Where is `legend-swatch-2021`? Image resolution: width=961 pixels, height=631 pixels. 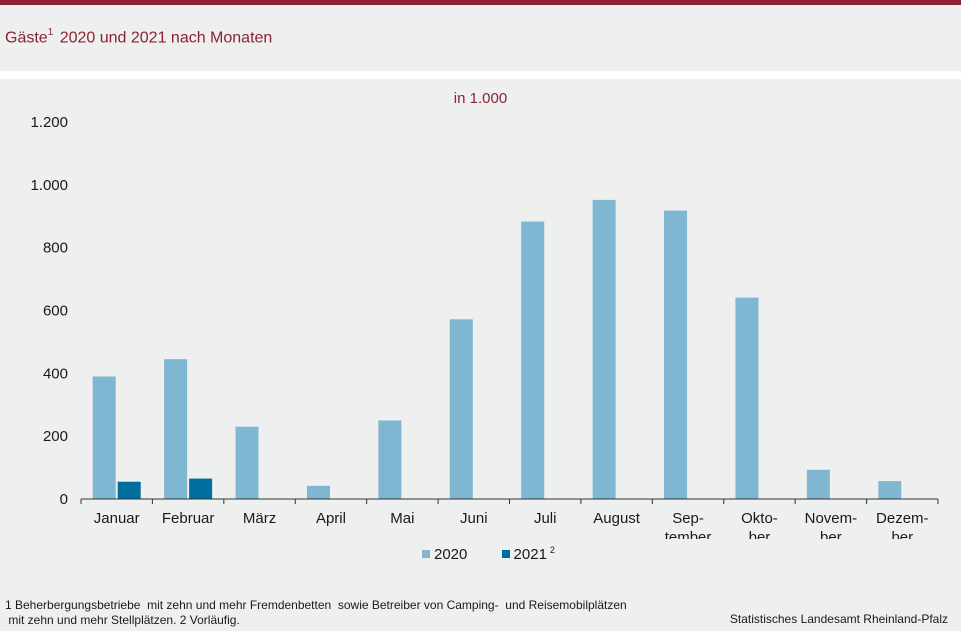 legend-swatch-2021 is located at coordinates (505, 554).